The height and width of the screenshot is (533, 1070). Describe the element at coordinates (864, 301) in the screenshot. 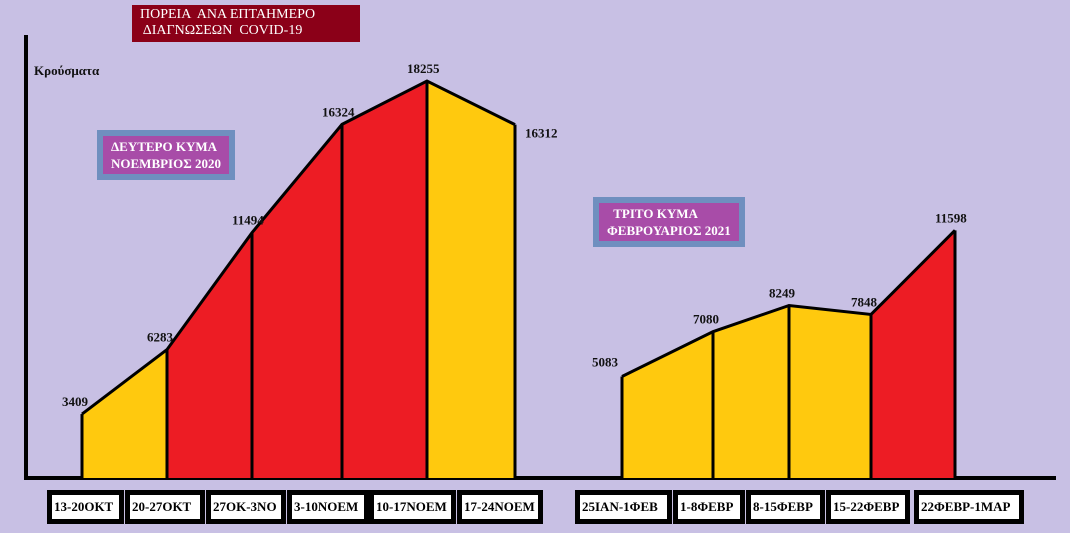

I see `data-label: 7848` at that location.